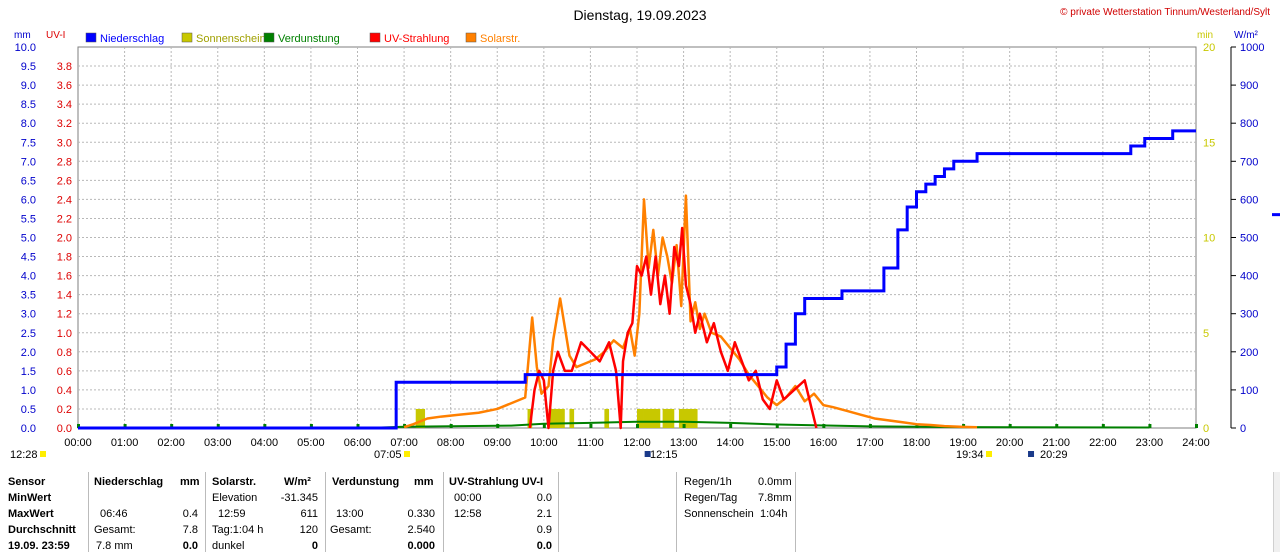  What do you see at coordinates (824, 443) in the screenshot?
I see `x-tick-label: 16:00` at bounding box center [824, 443].